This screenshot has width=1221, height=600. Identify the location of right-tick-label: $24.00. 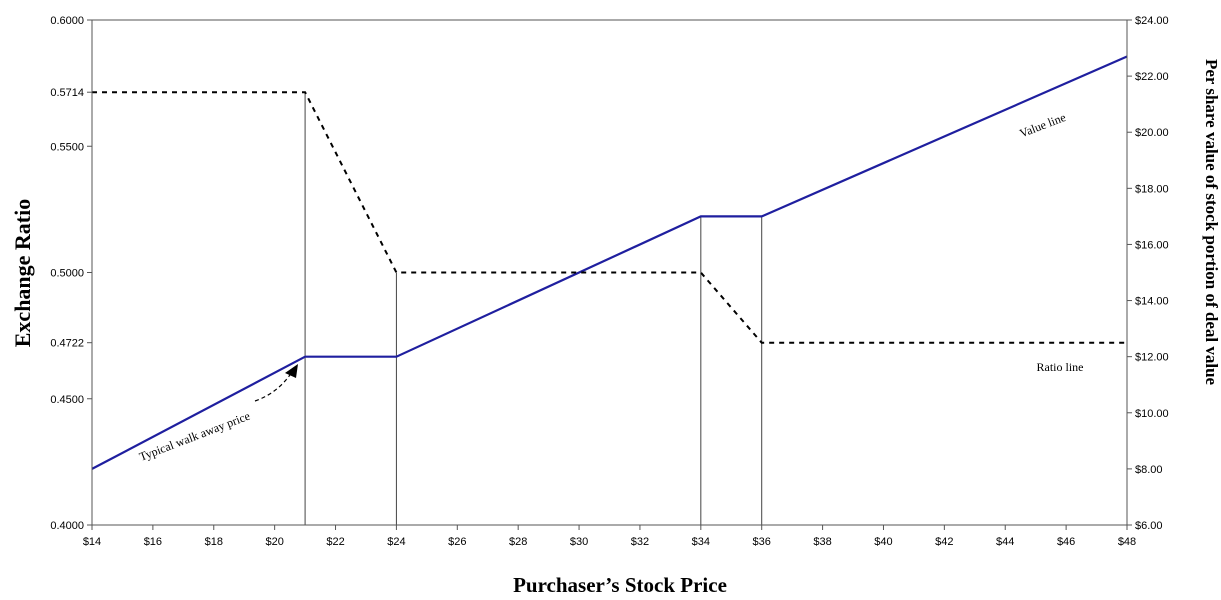
(1152, 21).